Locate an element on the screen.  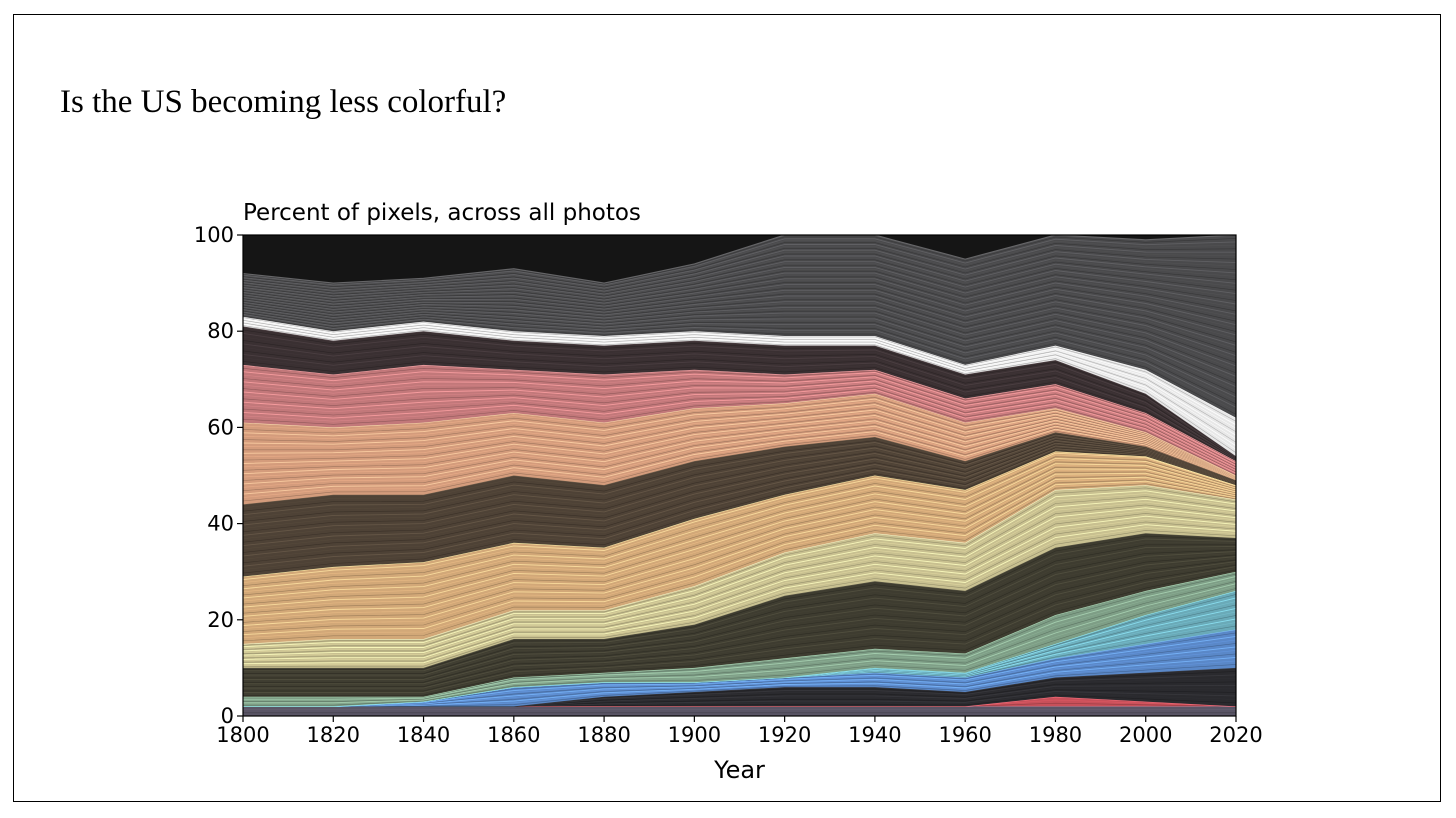
x-axis-label: Year is located at coordinates (739, 770).